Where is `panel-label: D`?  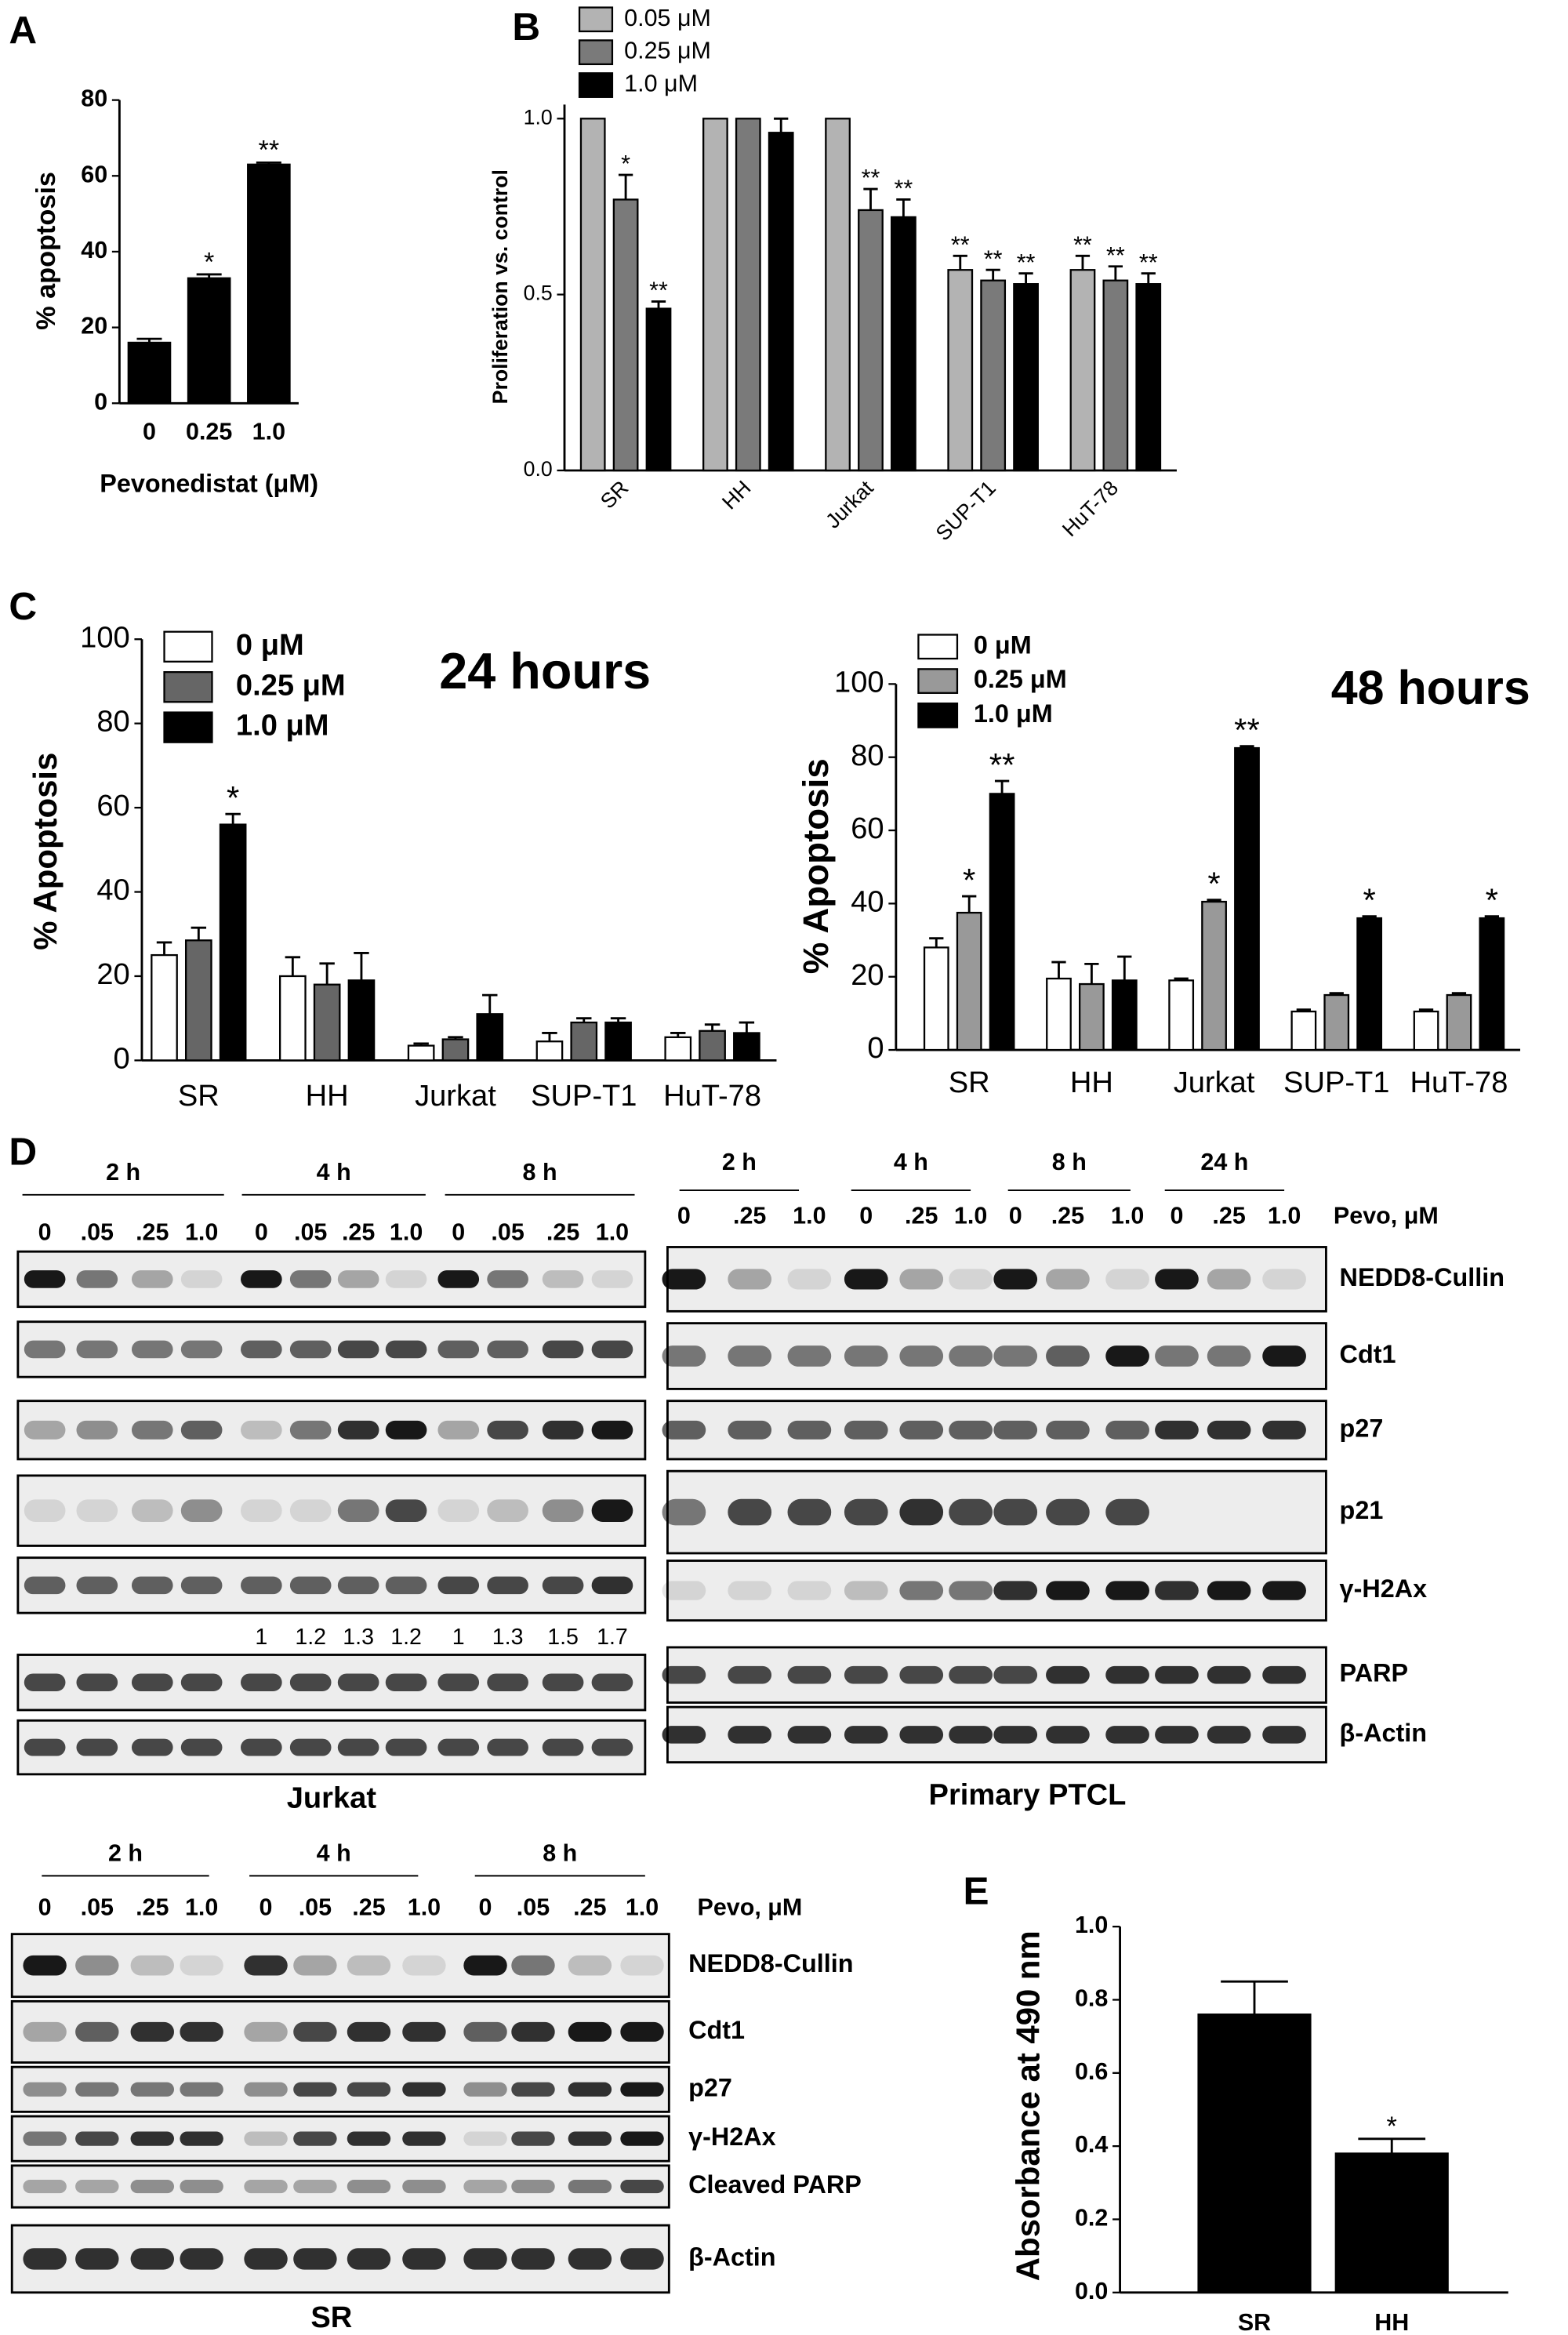
panel-label: D is located at coordinates (23, 1151).